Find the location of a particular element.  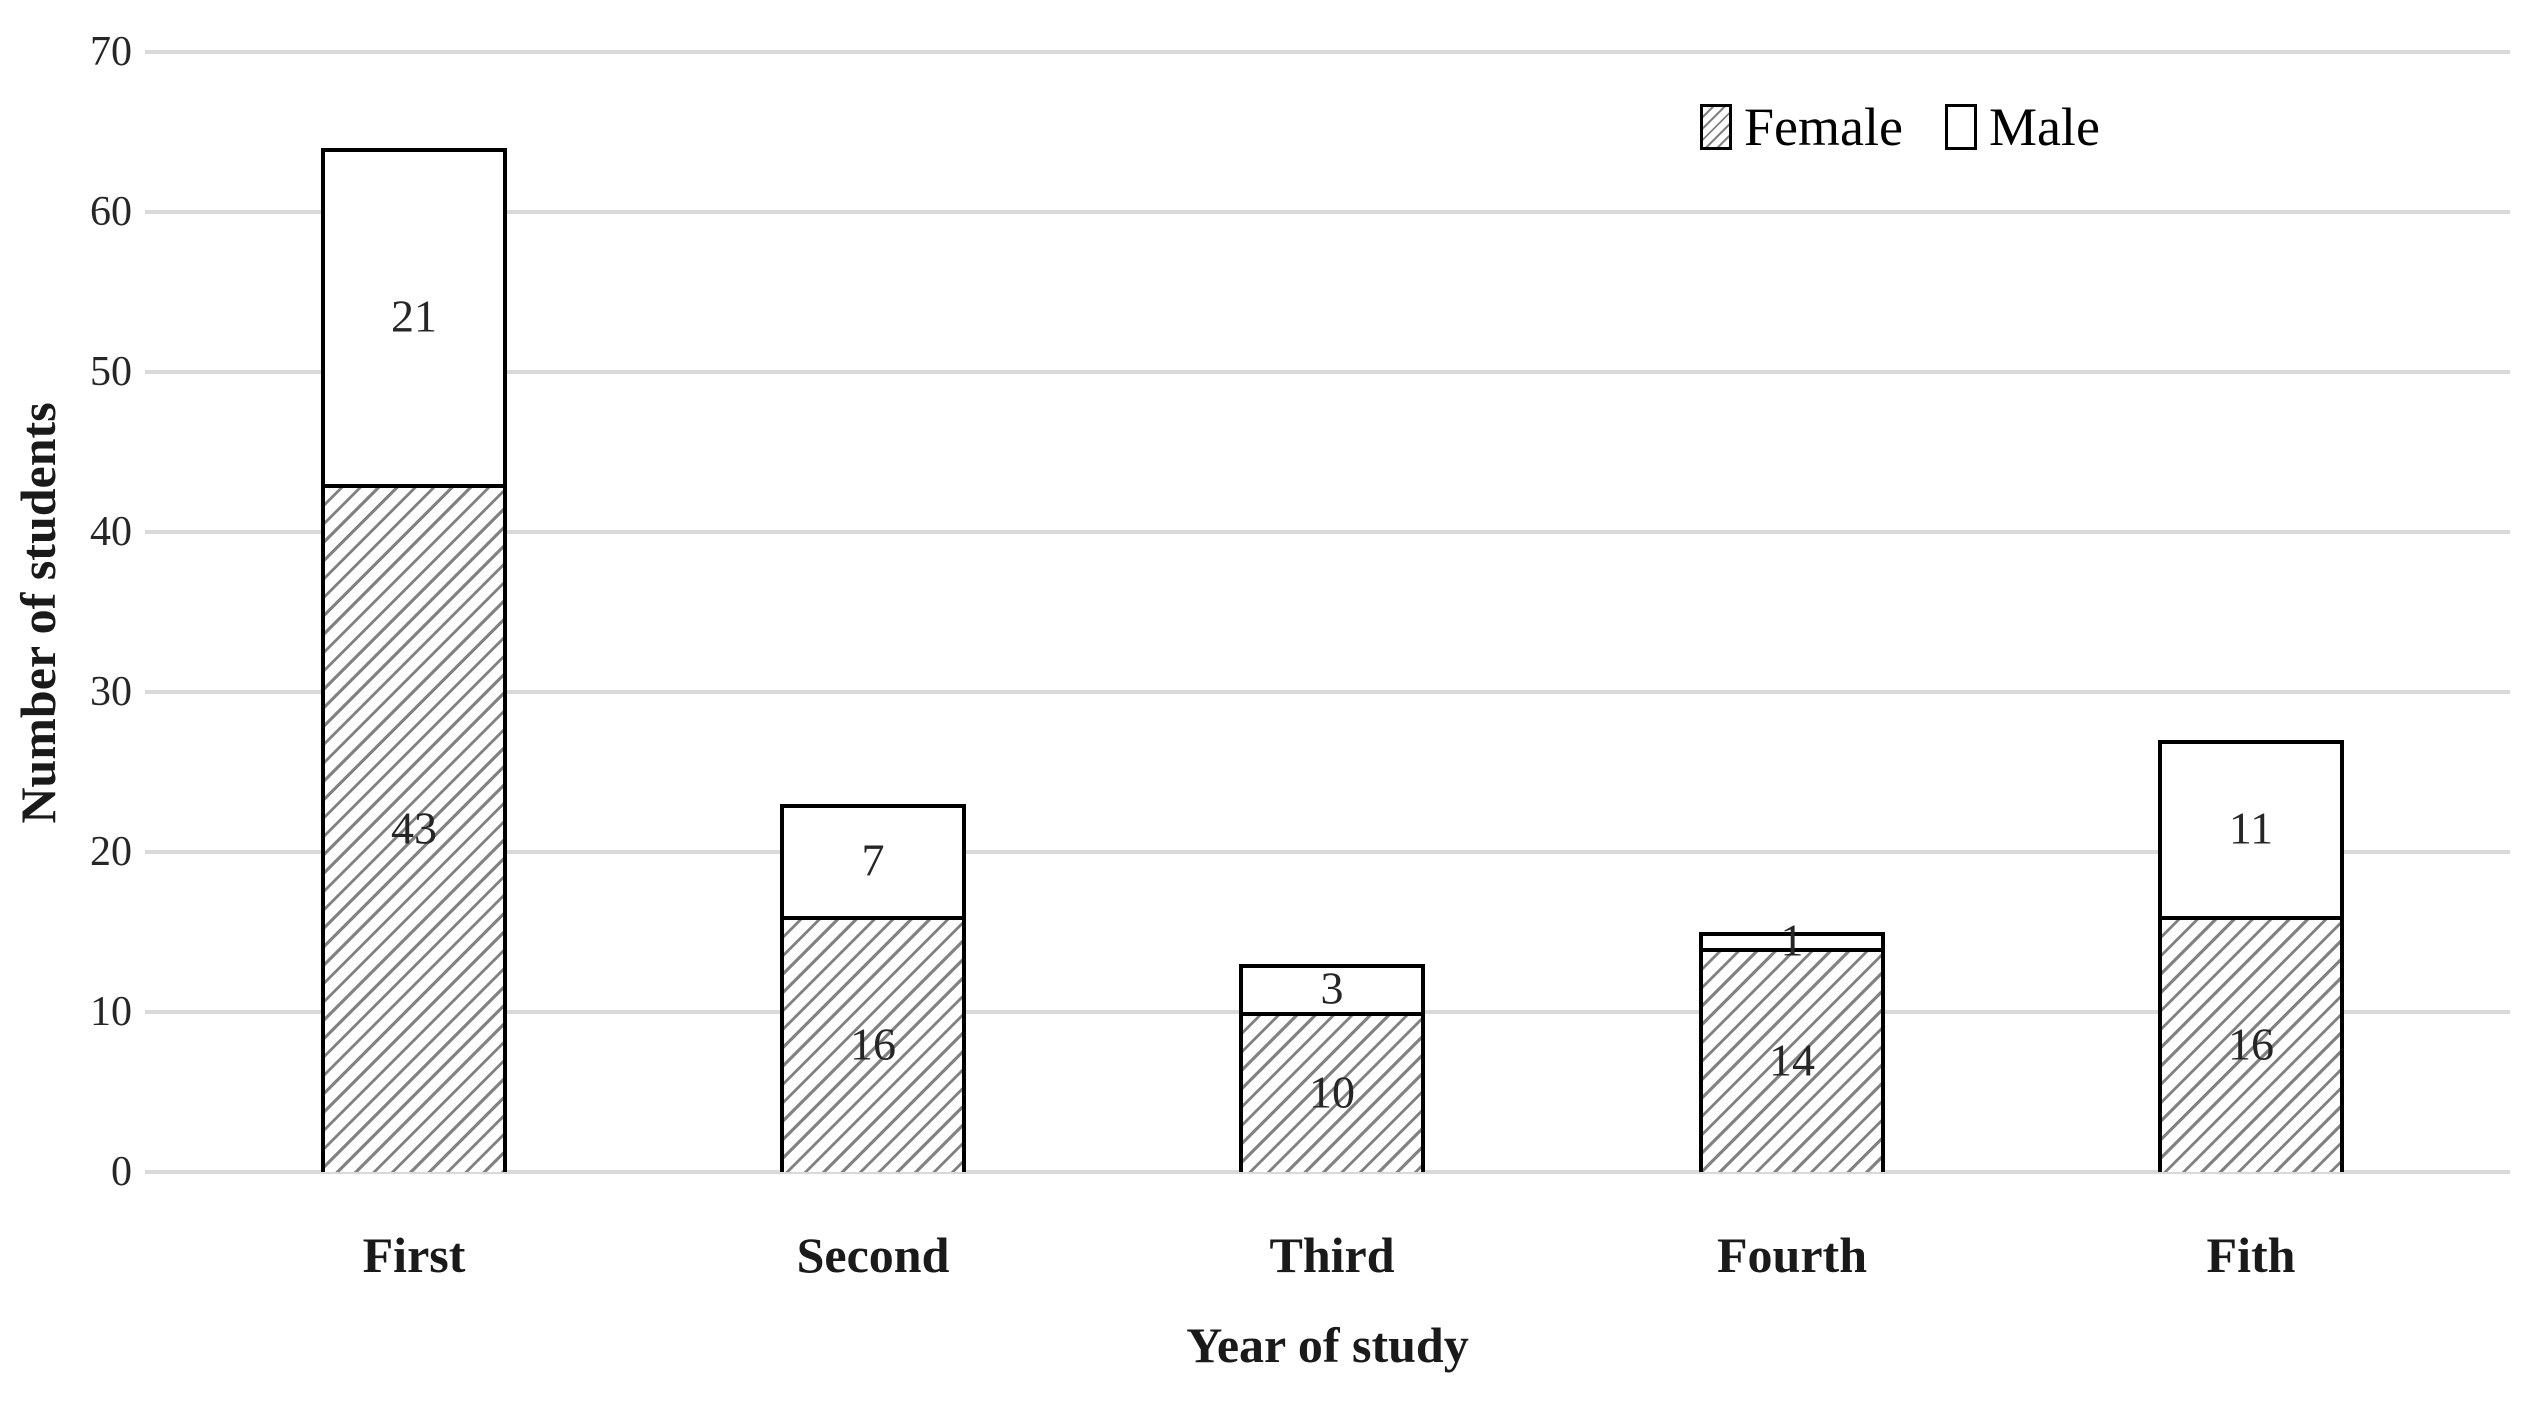

category-label-fith: Fith is located at coordinates (2251, 1255).